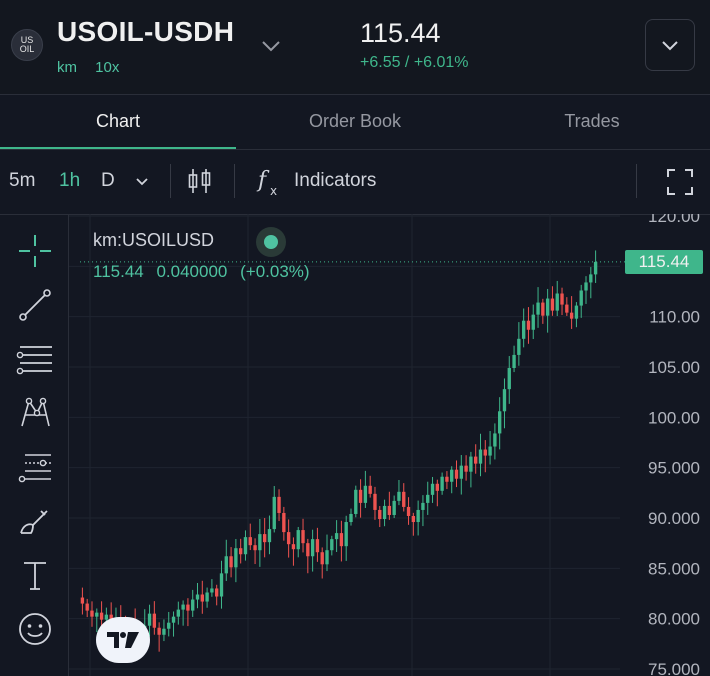 The width and height of the screenshot is (710, 676). I want to click on tab-bar: Chart Order Book Trades, so click(355, 122).